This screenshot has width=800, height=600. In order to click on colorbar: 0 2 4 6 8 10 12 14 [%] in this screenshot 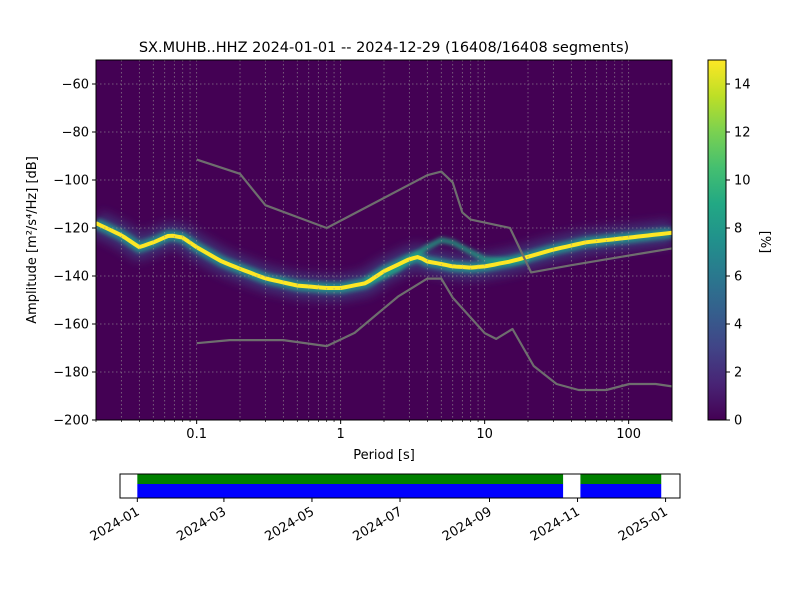, I will do `click(739, 244)`.